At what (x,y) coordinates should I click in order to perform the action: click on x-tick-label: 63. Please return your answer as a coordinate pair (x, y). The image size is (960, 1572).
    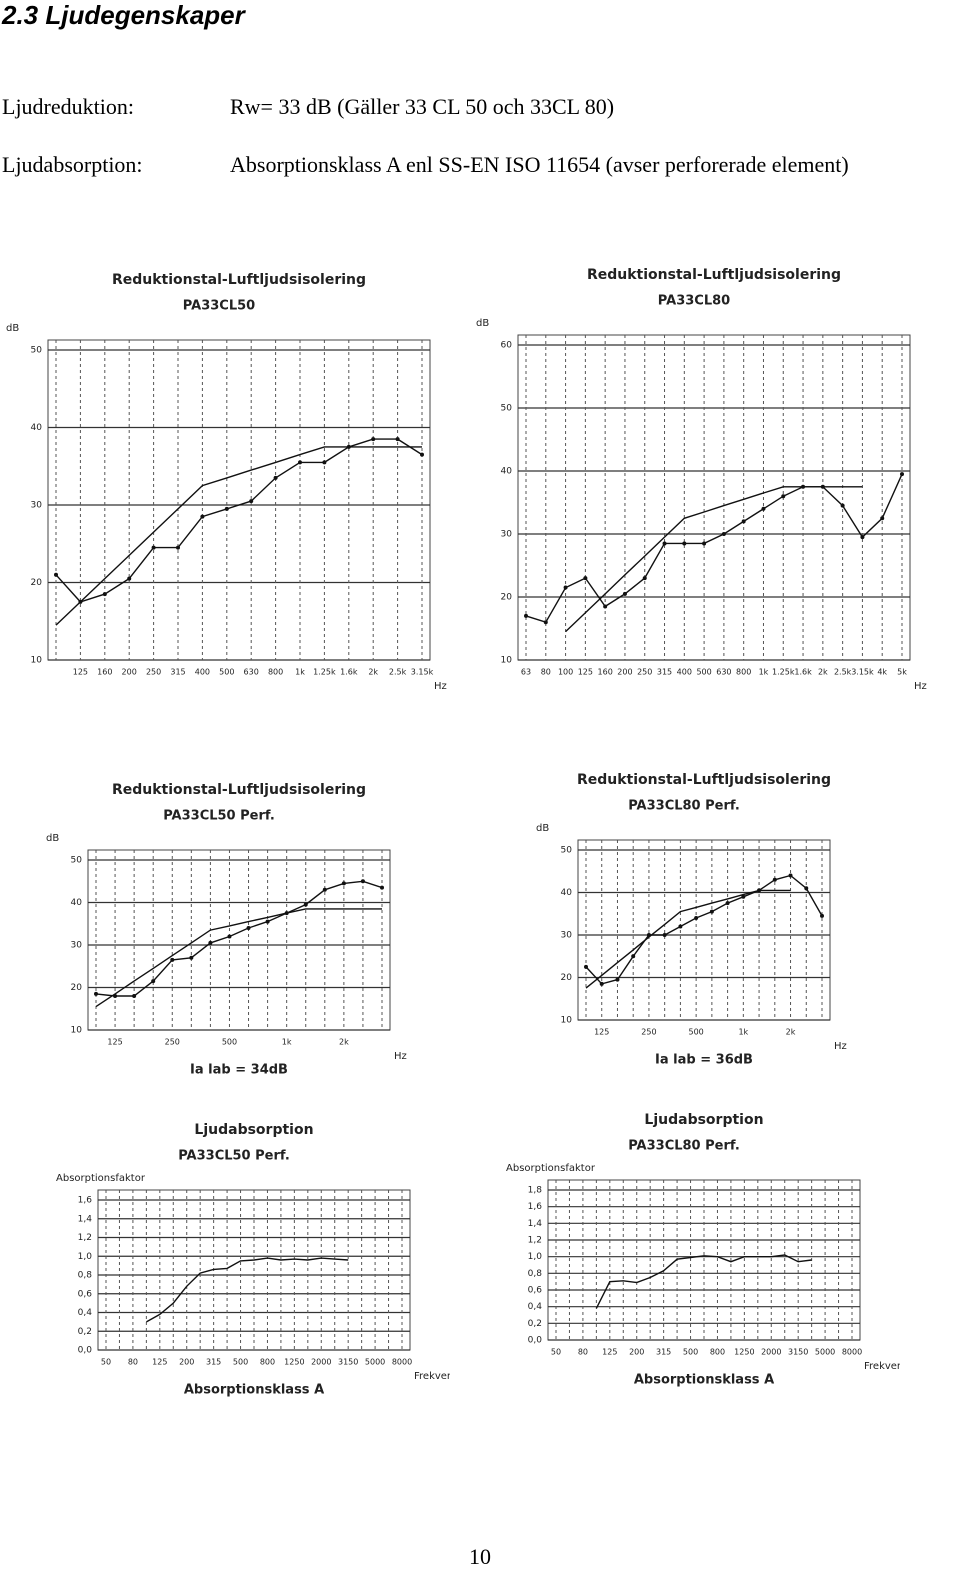
    Looking at the image, I should click on (526, 672).